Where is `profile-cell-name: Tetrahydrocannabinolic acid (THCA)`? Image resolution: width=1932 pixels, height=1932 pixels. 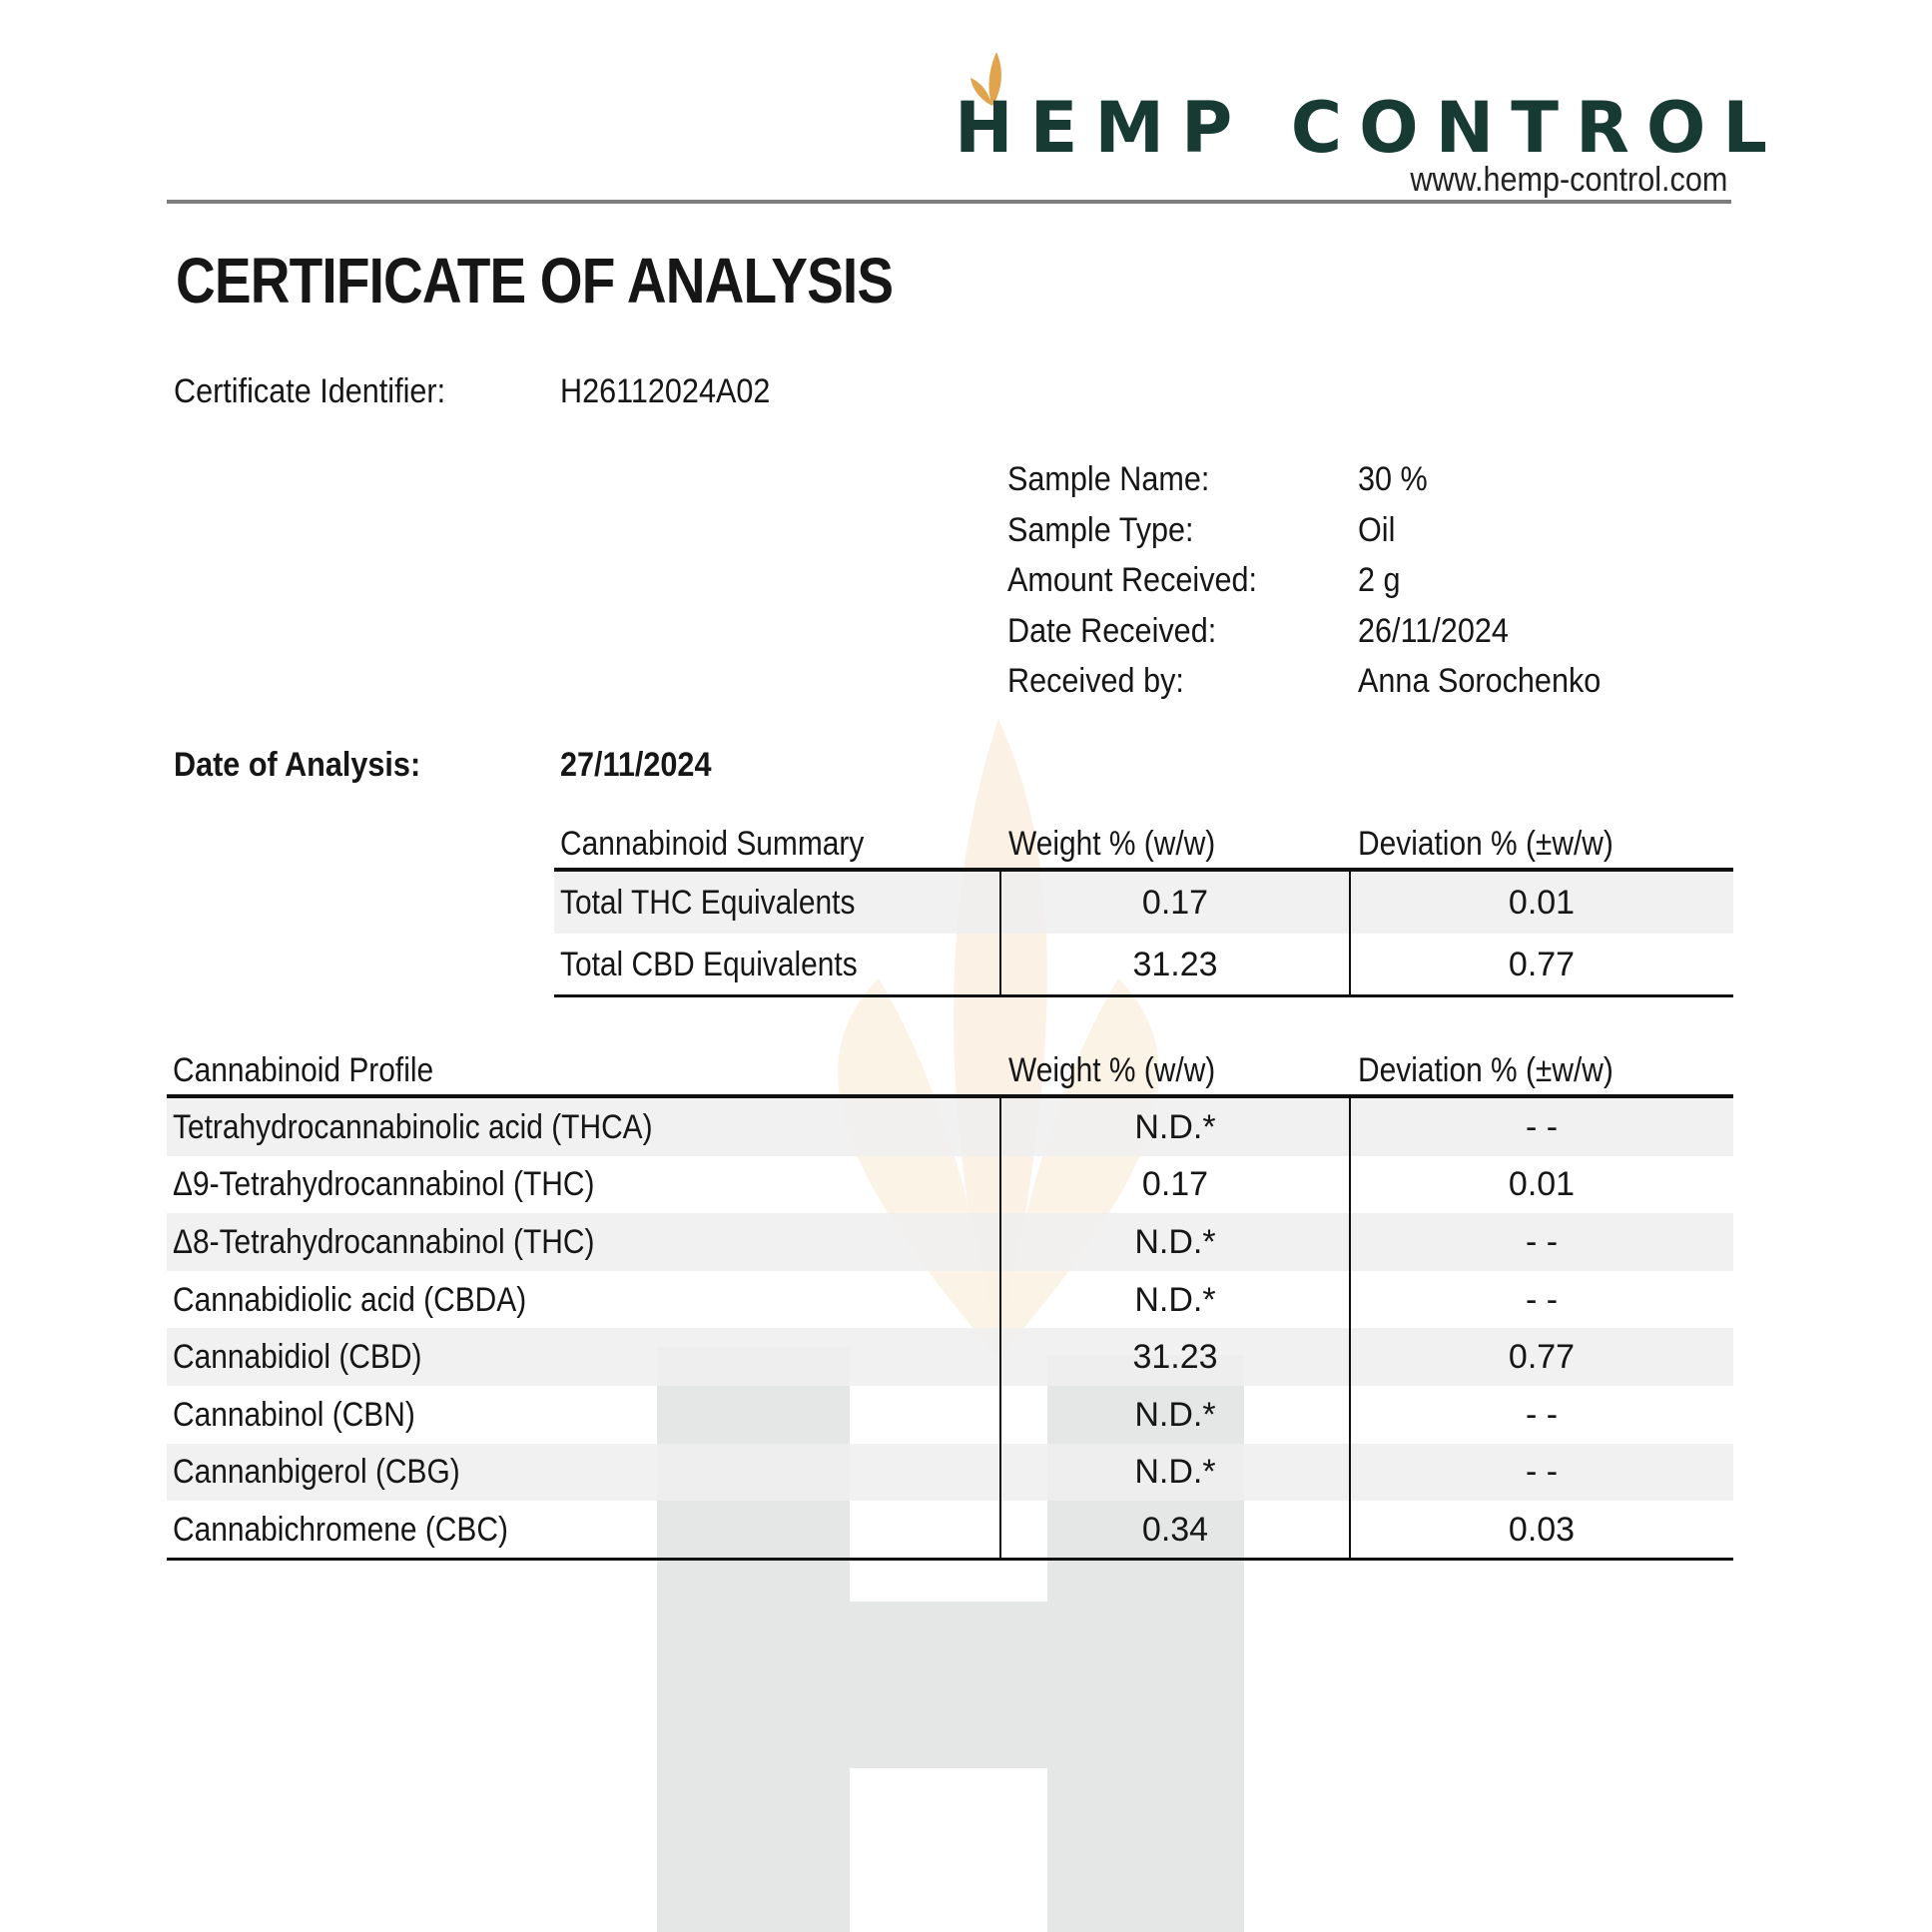 profile-cell-name: Tetrahydrocannabinolic acid (THCA) is located at coordinates (413, 1126).